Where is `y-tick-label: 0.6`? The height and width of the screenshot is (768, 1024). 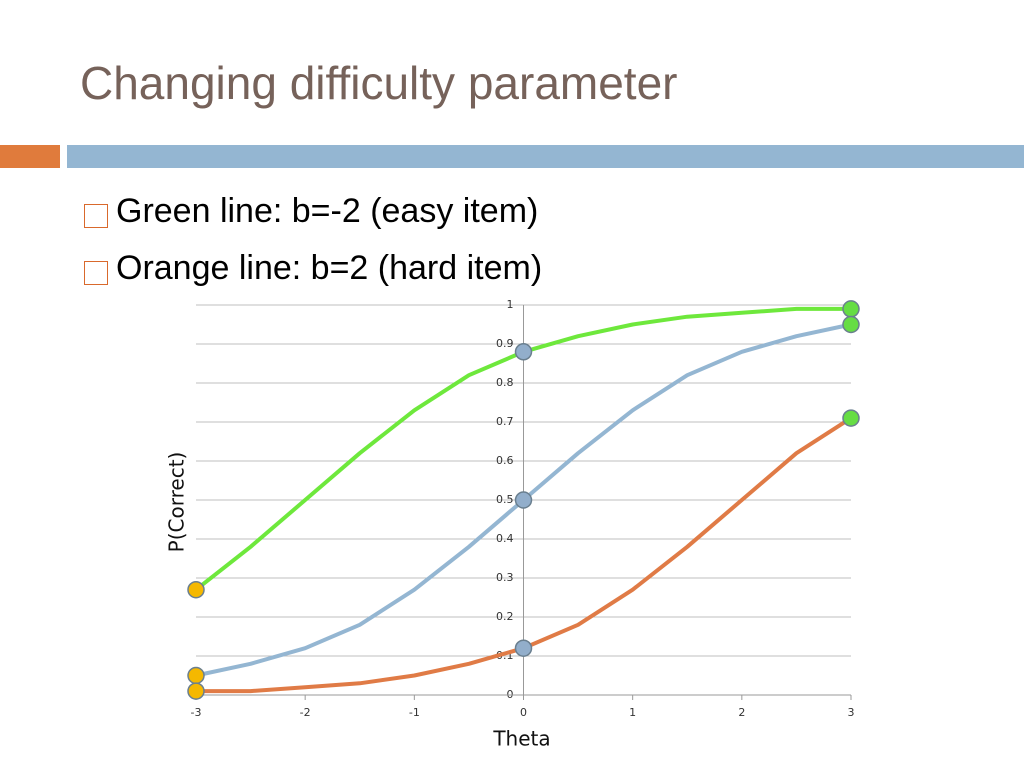 y-tick-label: 0.6 is located at coordinates (505, 460).